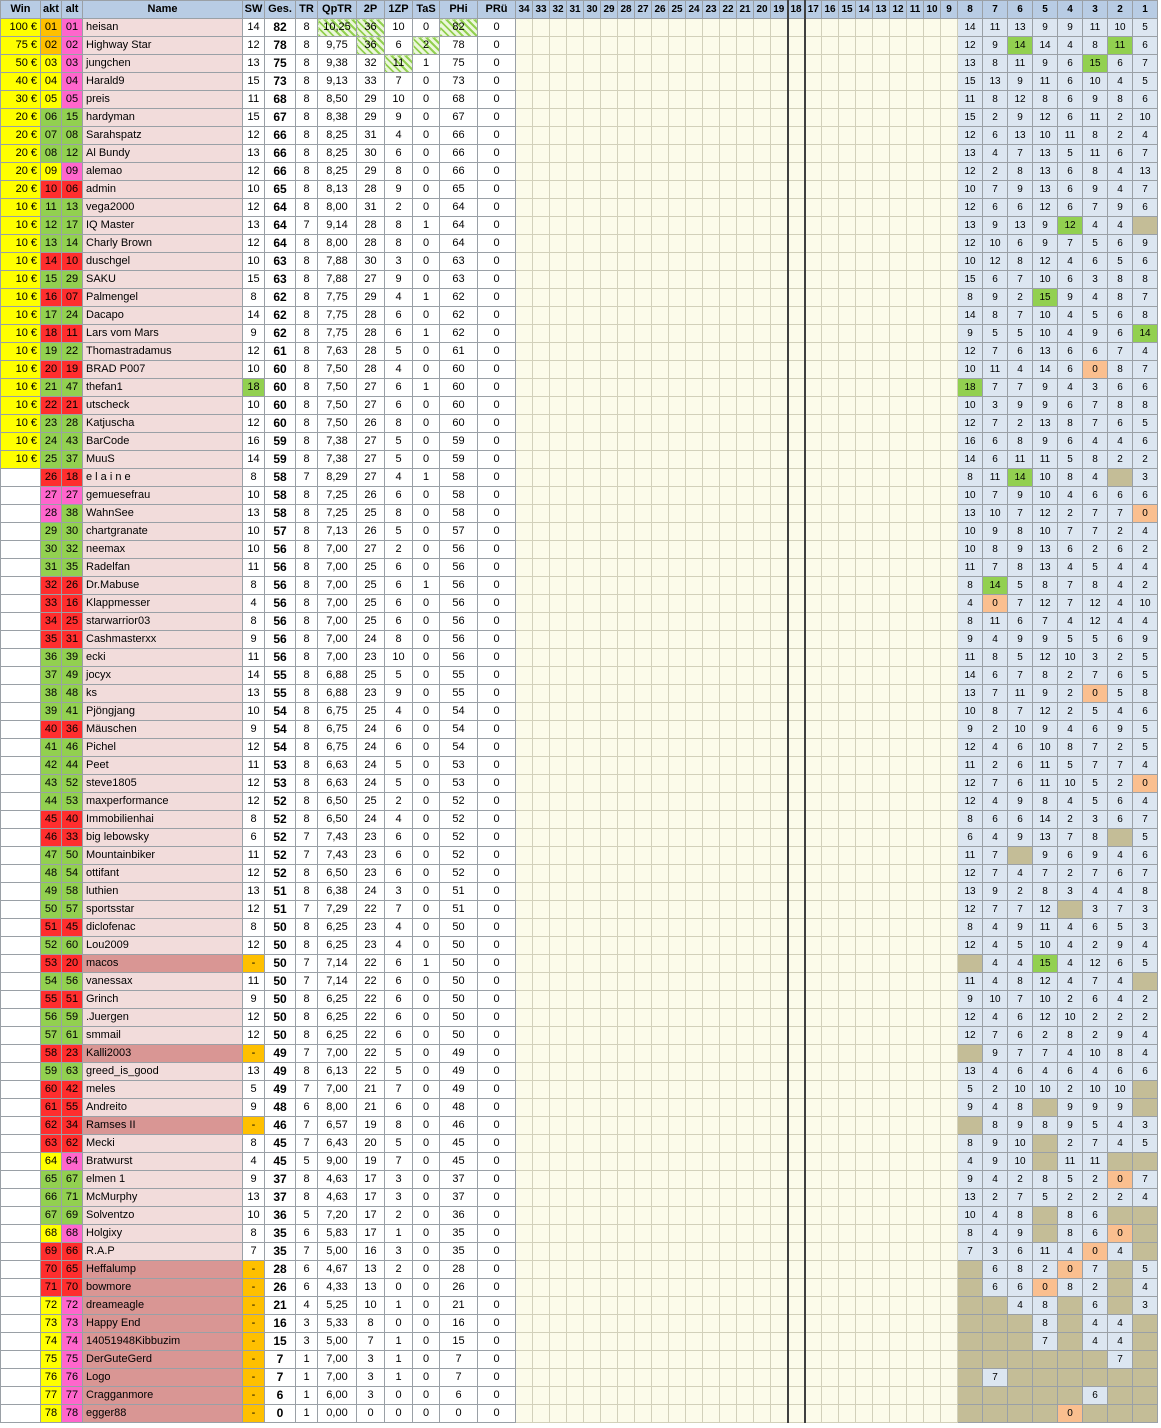  I want to click on round-points-cell: 5, so click(1020, 945).